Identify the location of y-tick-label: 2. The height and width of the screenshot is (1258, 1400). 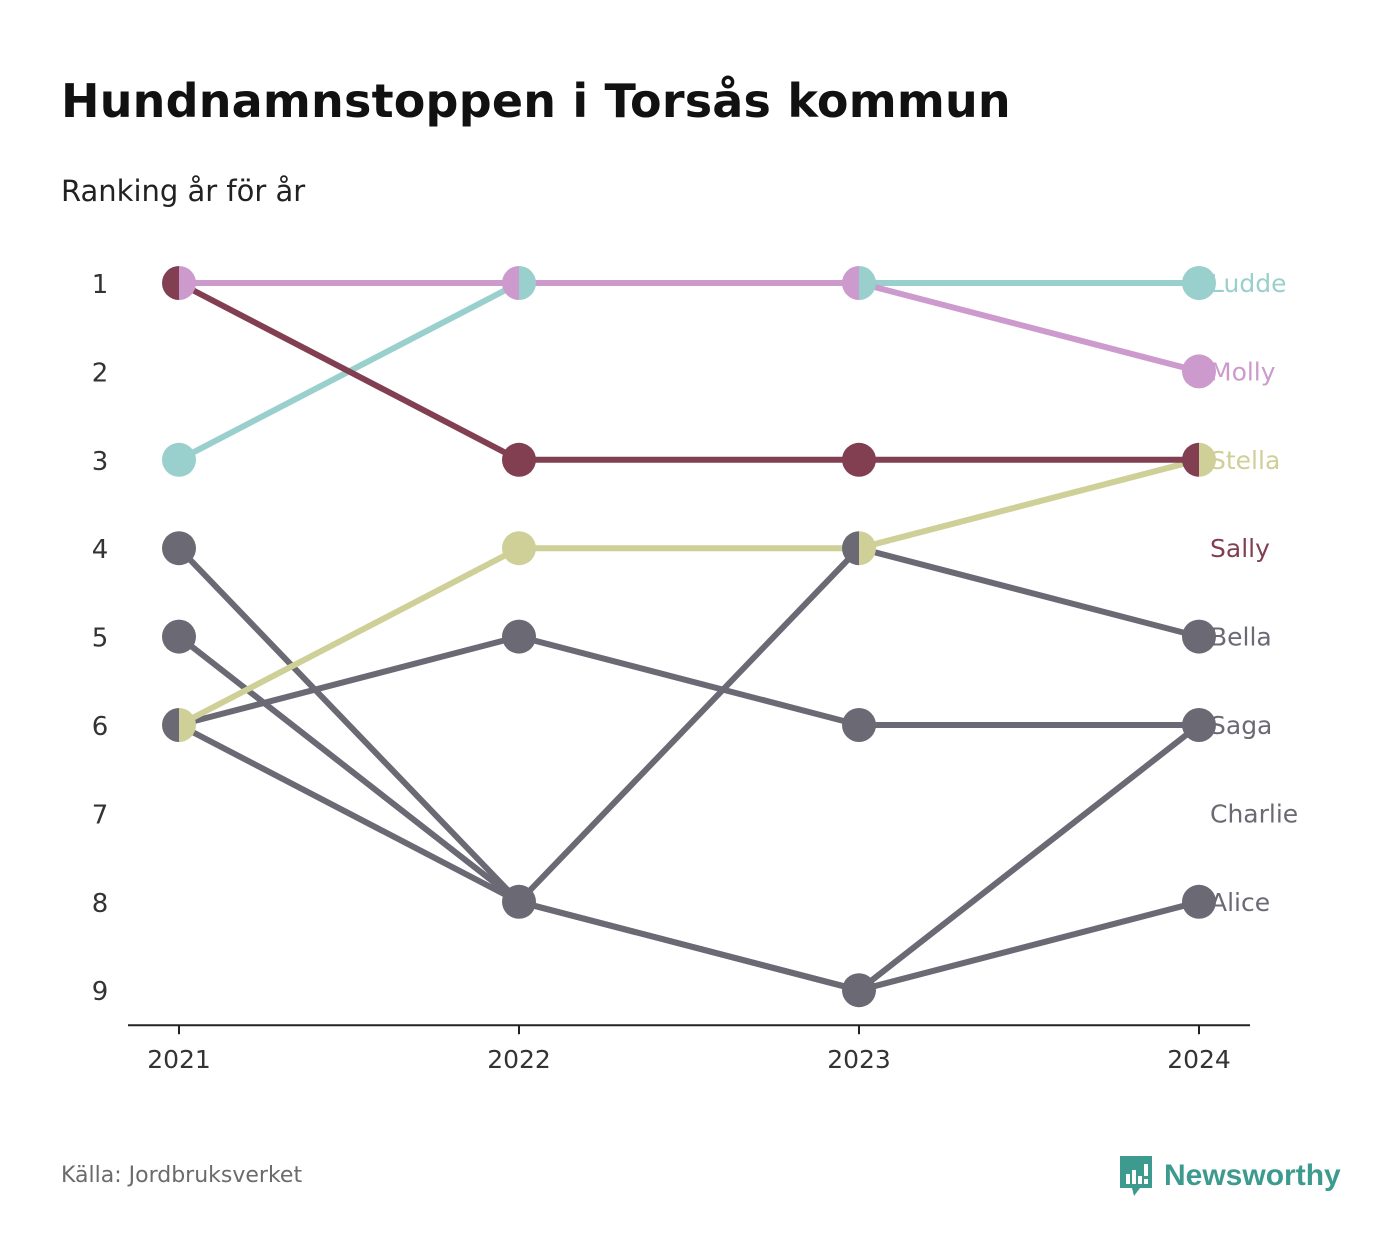
(100, 373).